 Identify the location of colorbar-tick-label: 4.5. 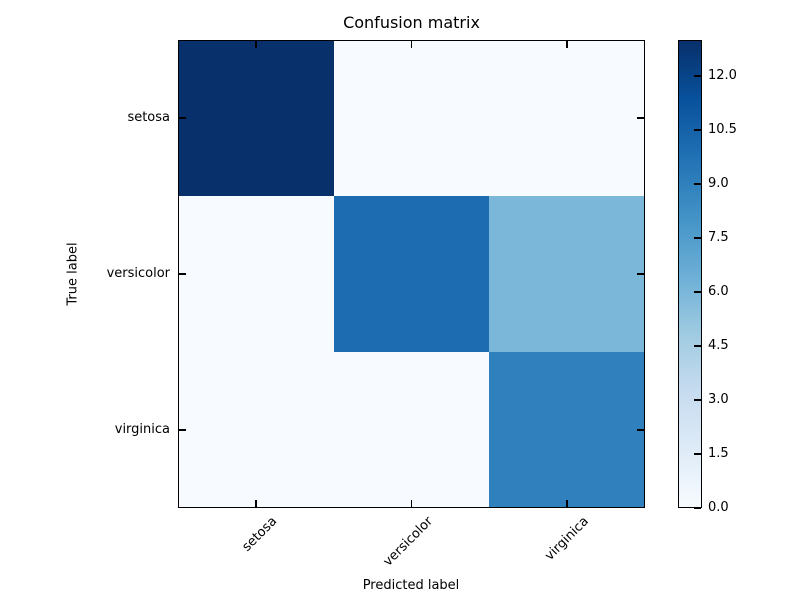
(718, 345).